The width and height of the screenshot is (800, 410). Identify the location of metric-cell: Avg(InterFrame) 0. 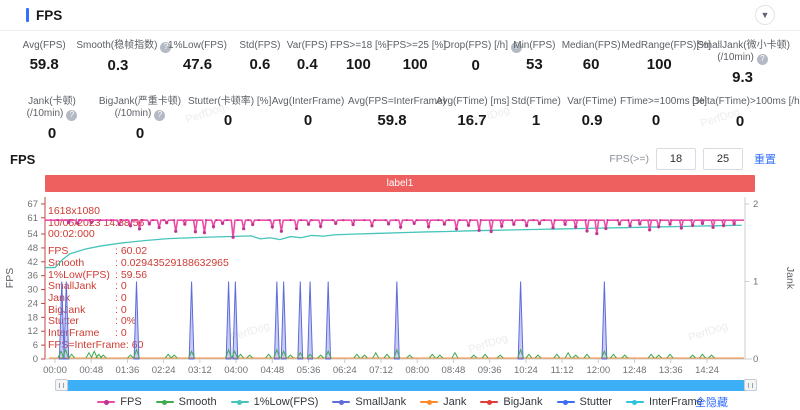
(308, 112).